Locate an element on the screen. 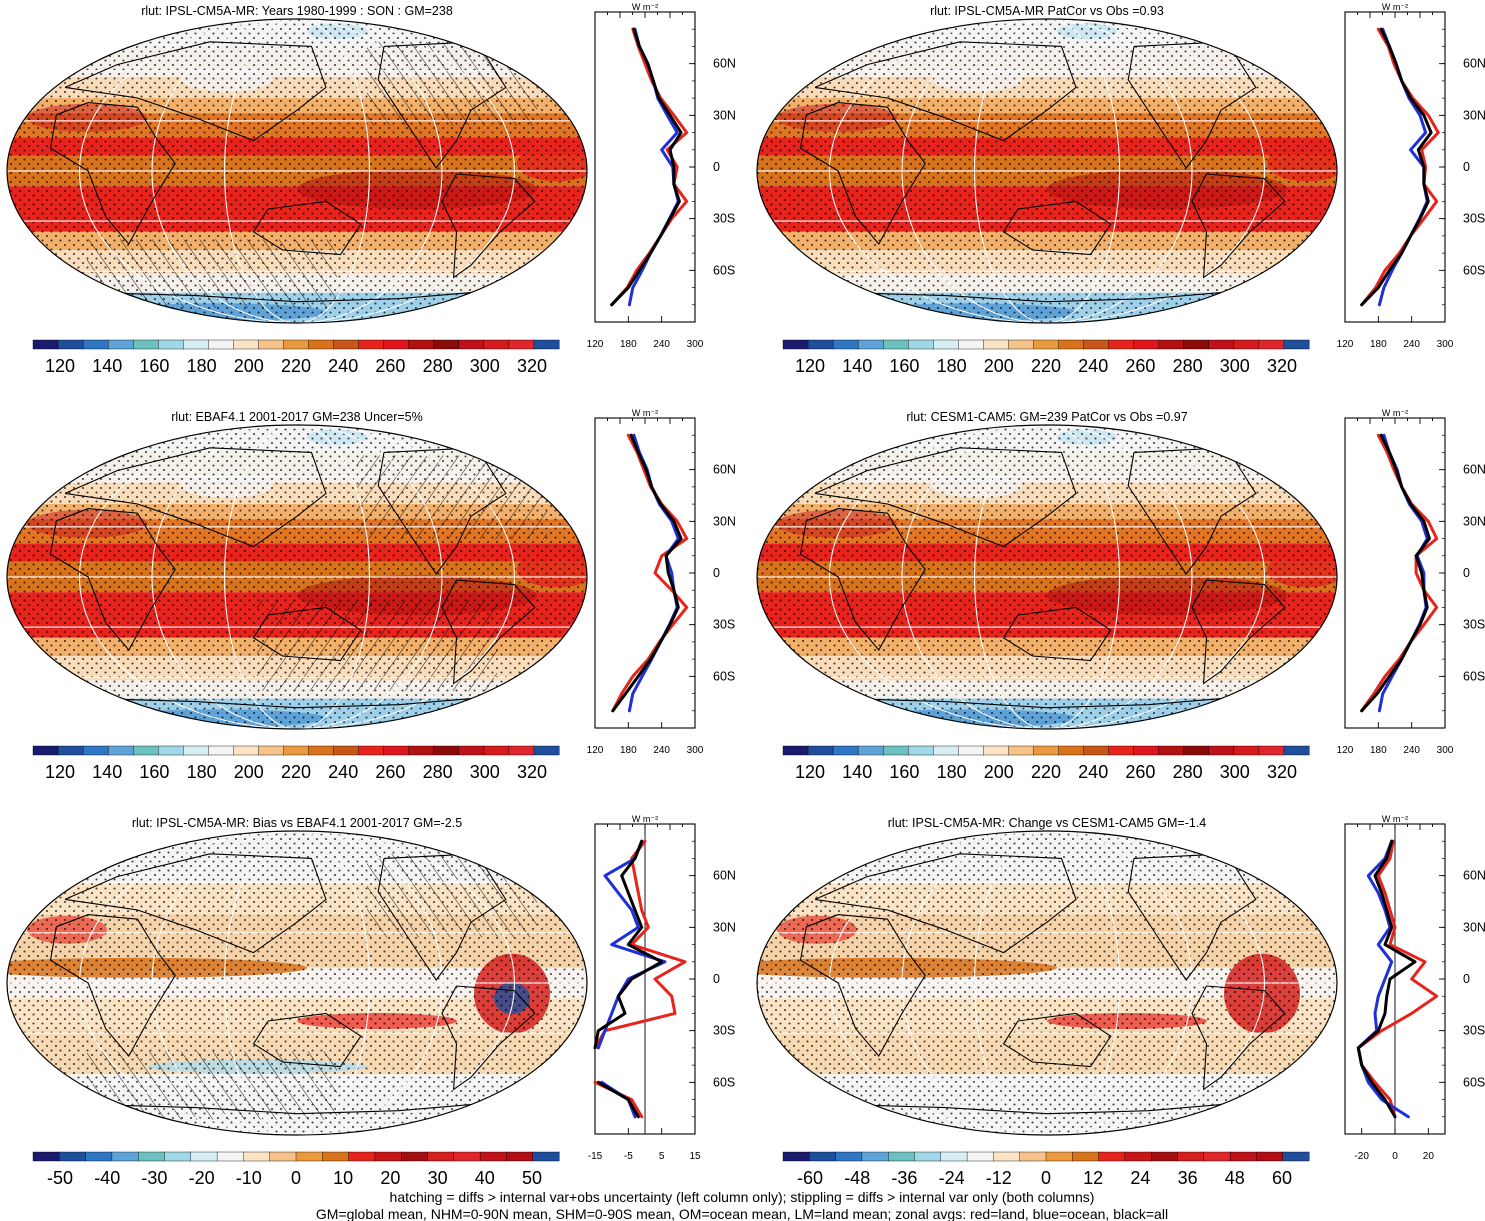 The image size is (1485, 1221). colorbar-label: 12 is located at coordinates (1093, 1178).